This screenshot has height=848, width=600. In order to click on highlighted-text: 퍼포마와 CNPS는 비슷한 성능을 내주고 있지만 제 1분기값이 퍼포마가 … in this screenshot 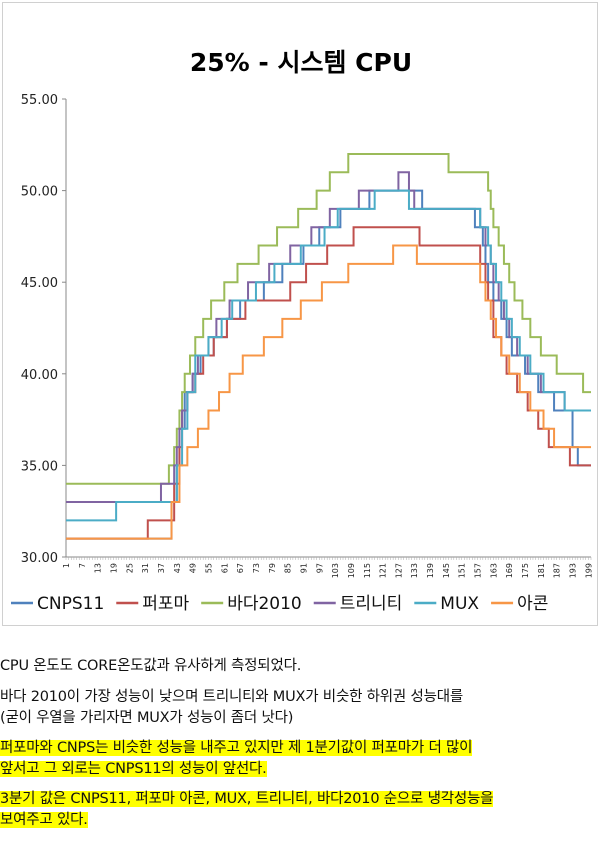, I will do `click(236, 748)`.